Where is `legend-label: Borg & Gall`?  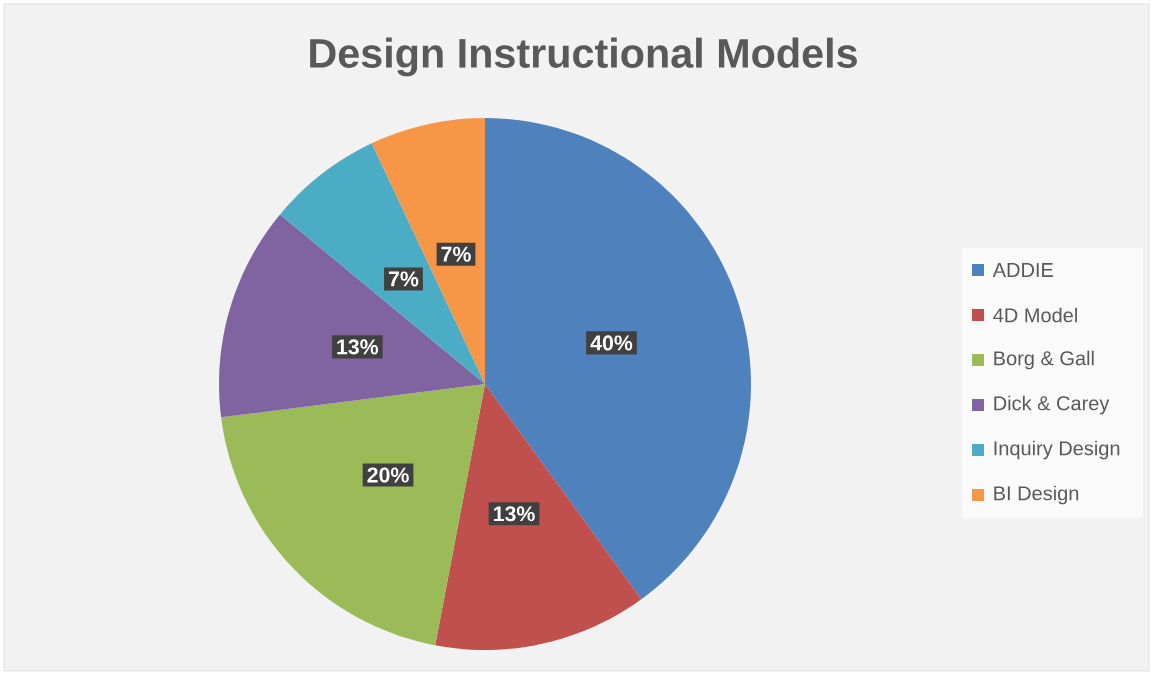
legend-label: Borg & Gall is located at coordinates (1044, 360).